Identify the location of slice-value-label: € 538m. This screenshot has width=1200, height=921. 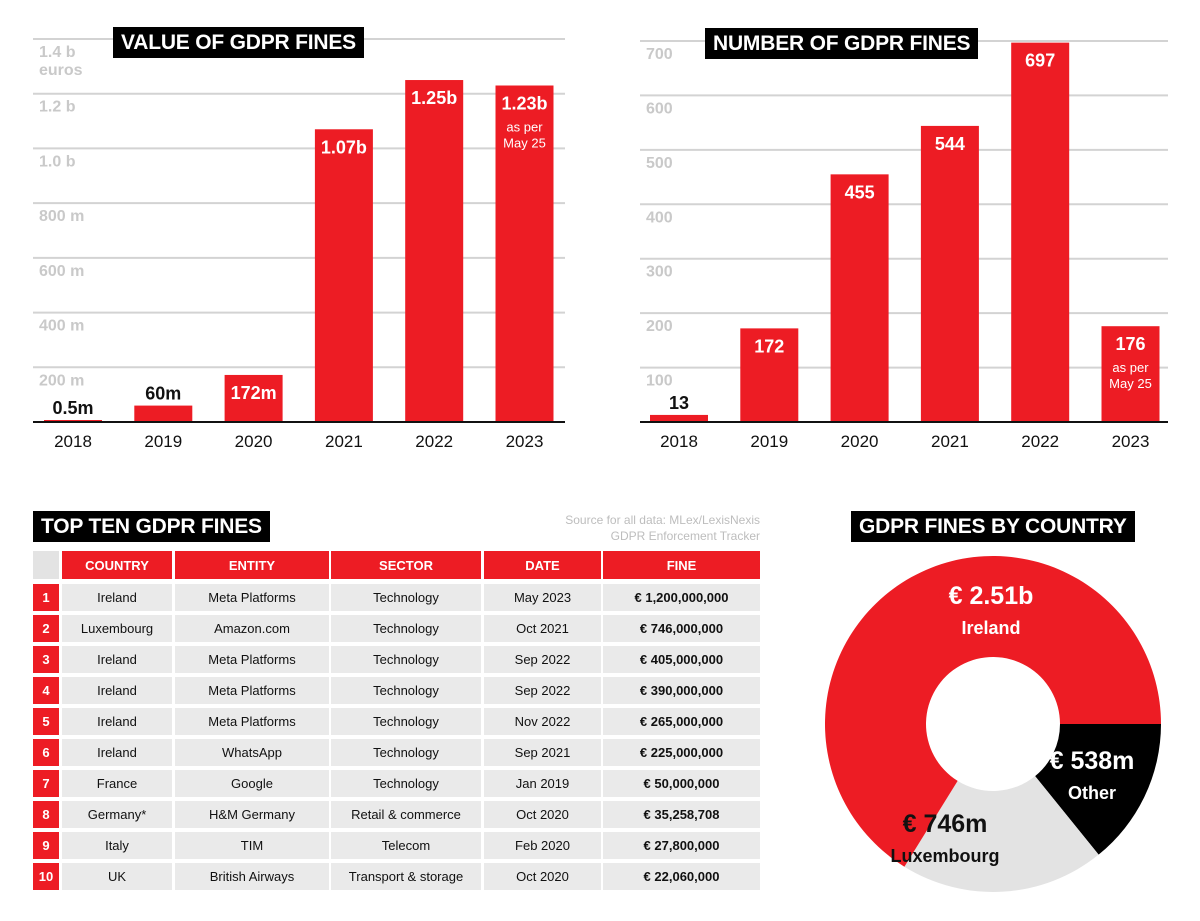
(1092, 761).